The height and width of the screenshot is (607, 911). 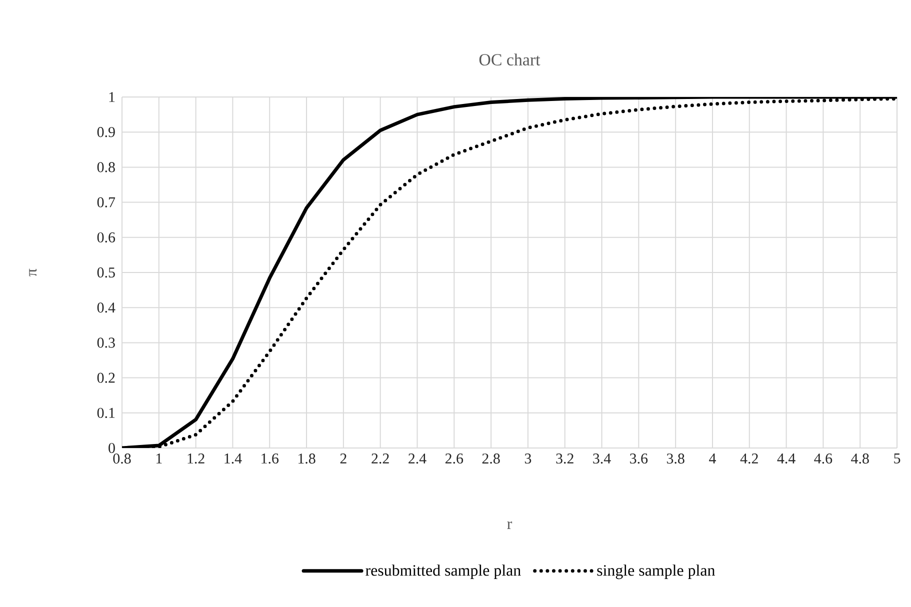 What do you see at coordinates (106, 132) in the screenshot?
I see `y-tick-label: 0.9` at bounding box center [106, 132].